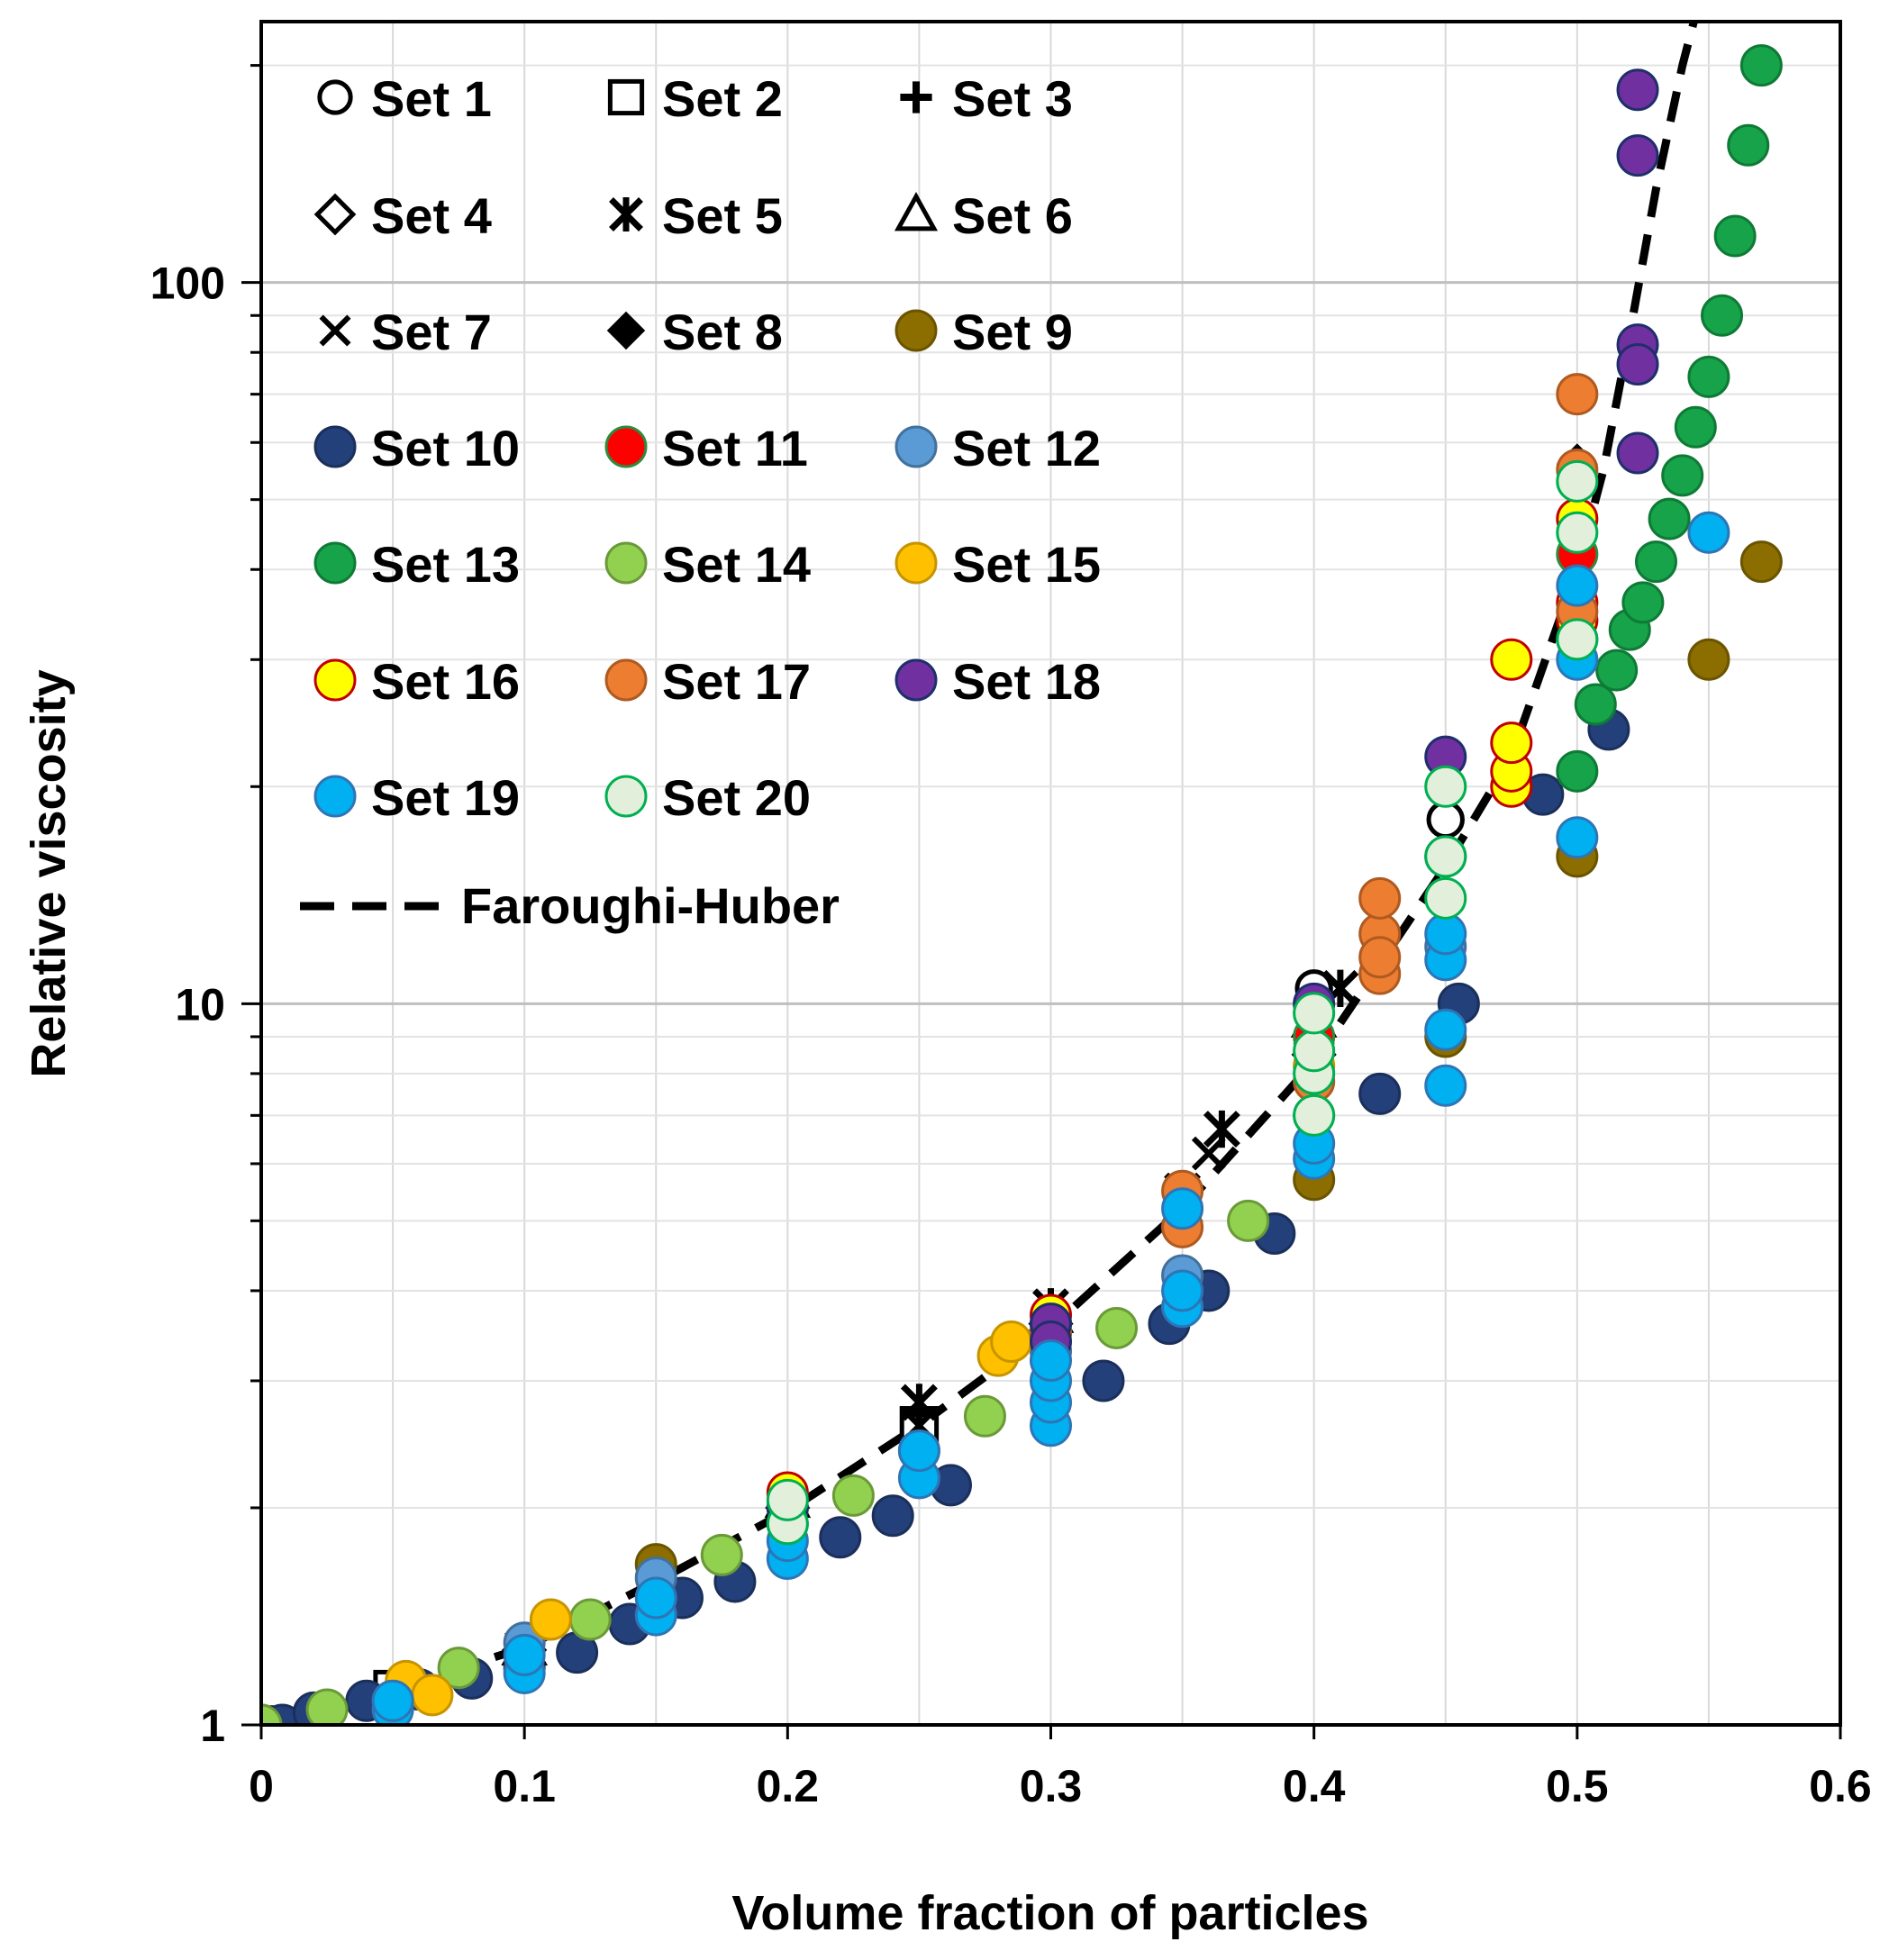  What do you see at coordinates (1050, 1913) in the screenshot?
I see `x-axis-title: Volume fraction of particles` at bounding box center [1050, 1913].